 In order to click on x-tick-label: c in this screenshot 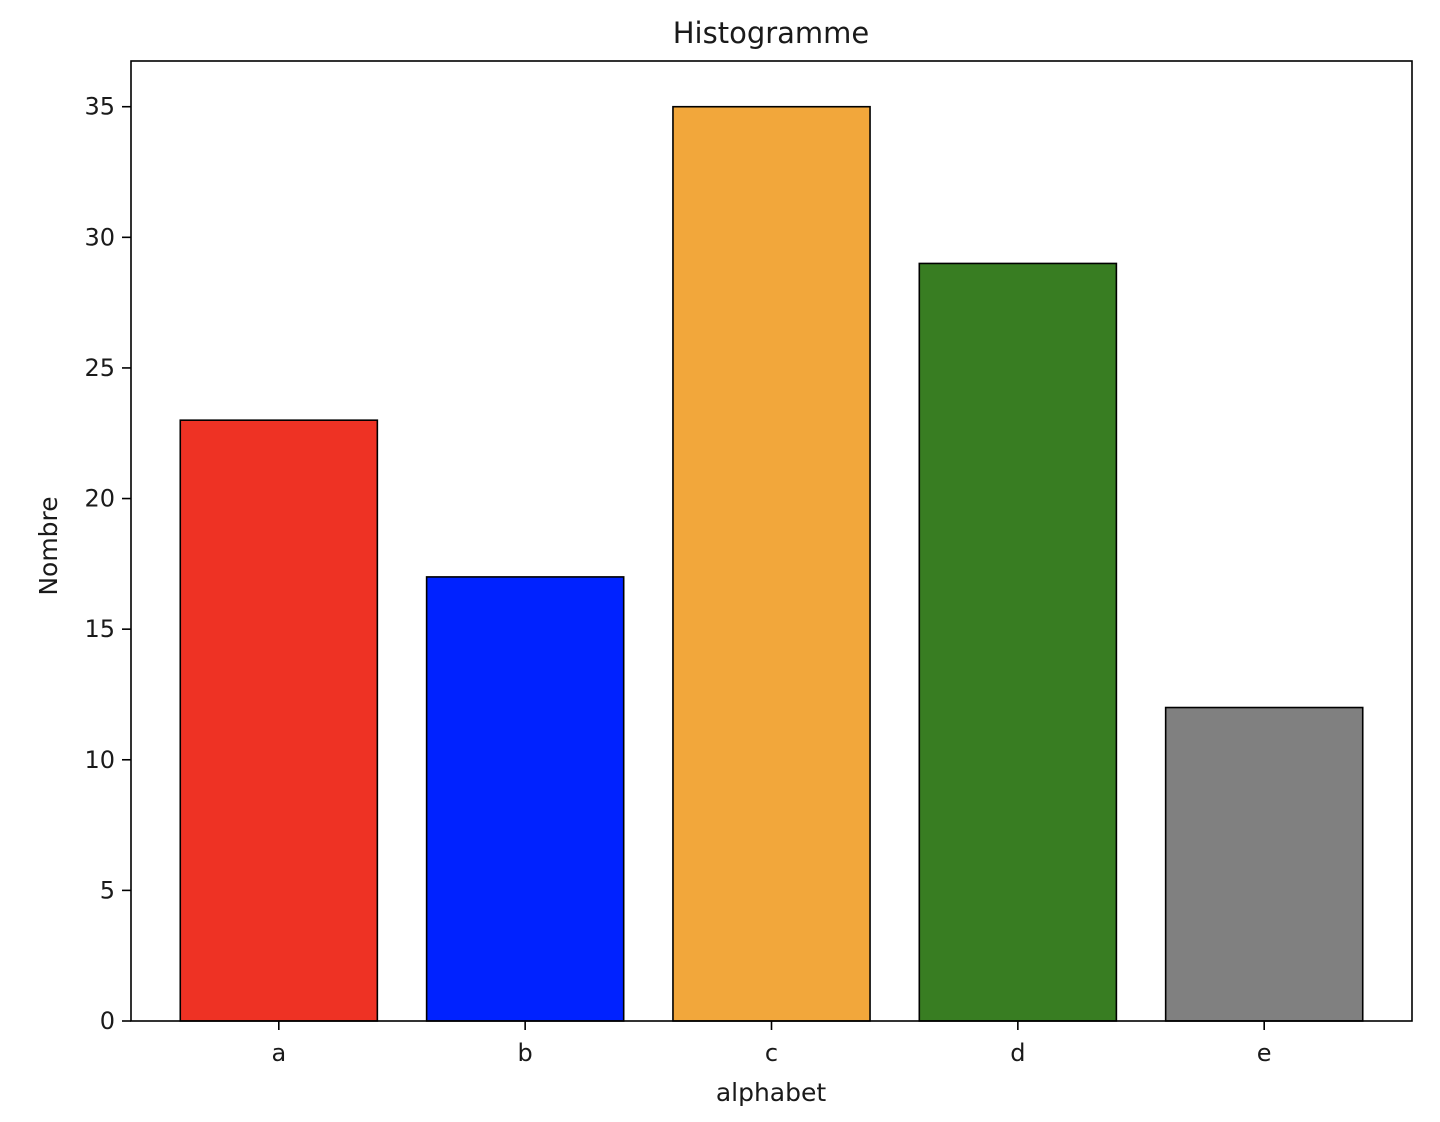, I will do `click(771, 1053)`.